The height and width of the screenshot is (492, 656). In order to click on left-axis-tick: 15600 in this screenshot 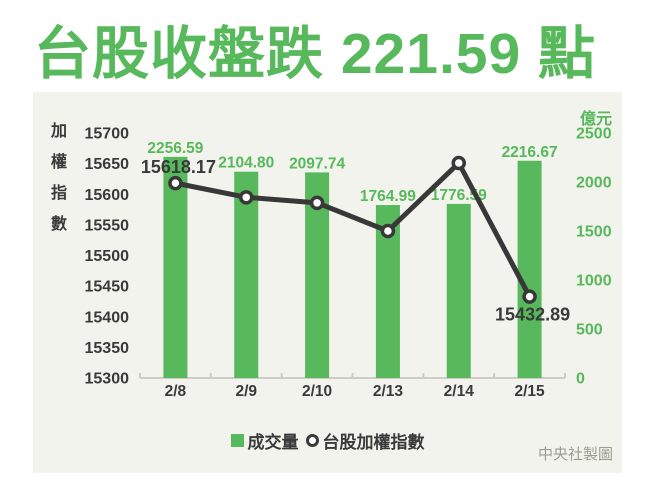, I will do `click(107, 195)`.